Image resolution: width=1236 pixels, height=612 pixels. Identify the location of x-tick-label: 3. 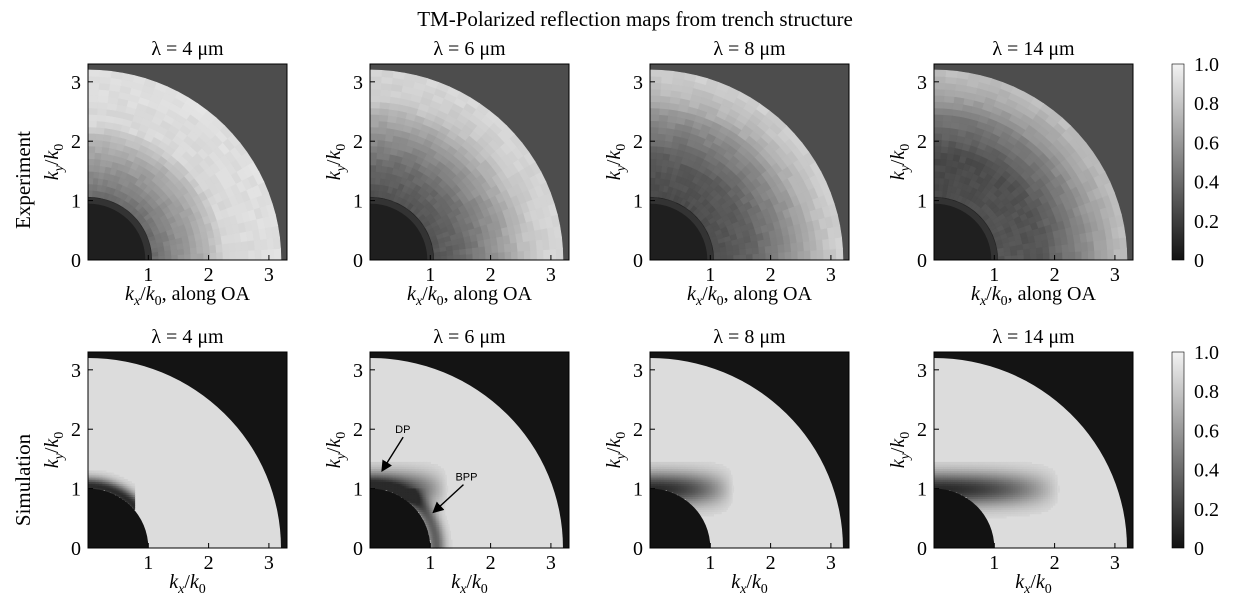
(269, 563).